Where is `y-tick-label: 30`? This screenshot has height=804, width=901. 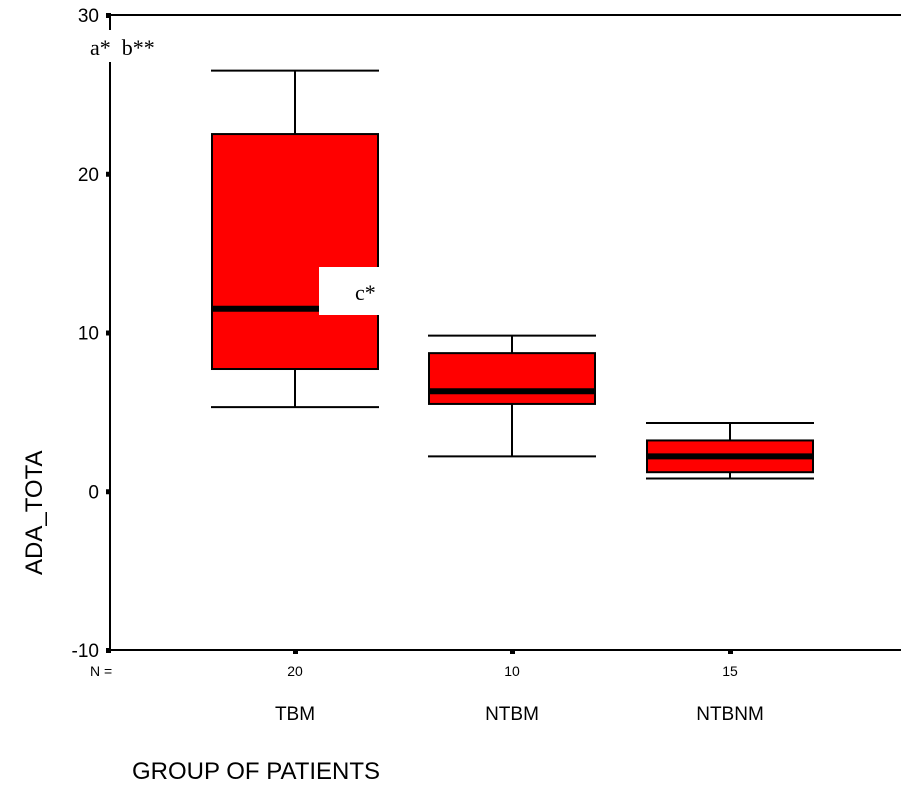
y-tick-label: 30 is located at coordinates (88, 16).